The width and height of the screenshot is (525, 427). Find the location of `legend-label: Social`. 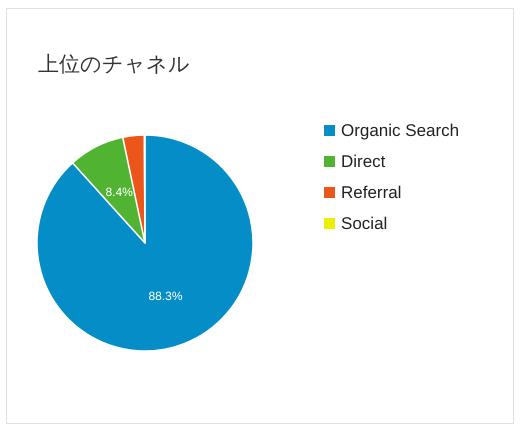

legend-label: Social is located at coordinates (364, 223).